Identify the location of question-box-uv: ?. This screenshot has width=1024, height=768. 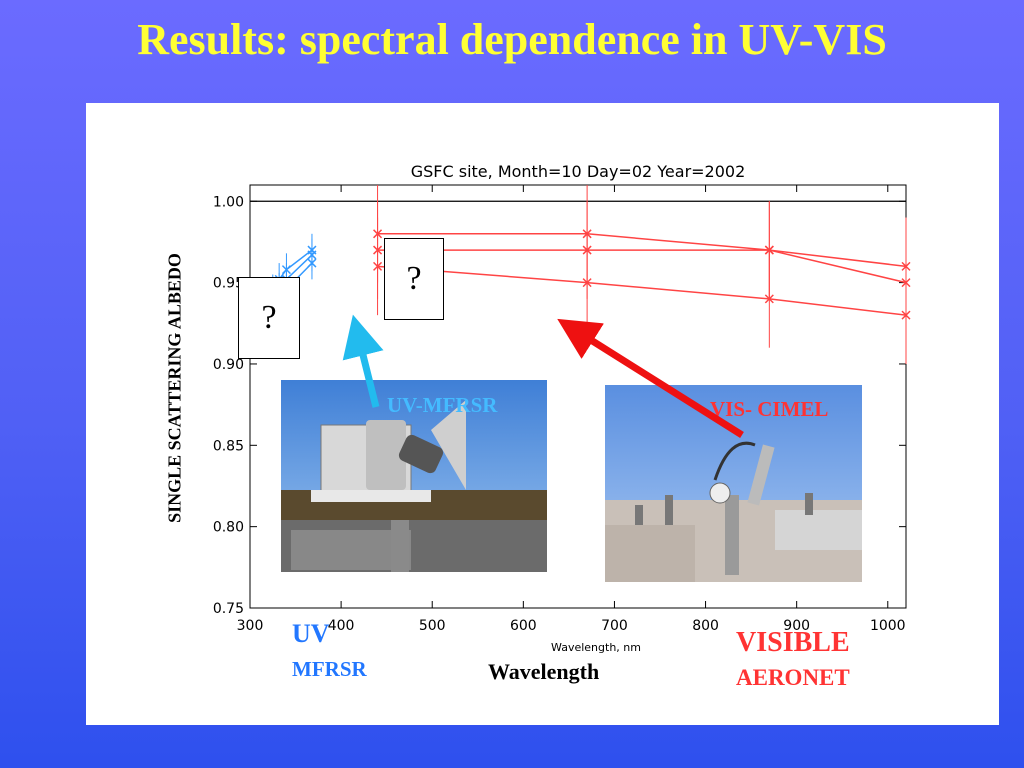
(269, 318).